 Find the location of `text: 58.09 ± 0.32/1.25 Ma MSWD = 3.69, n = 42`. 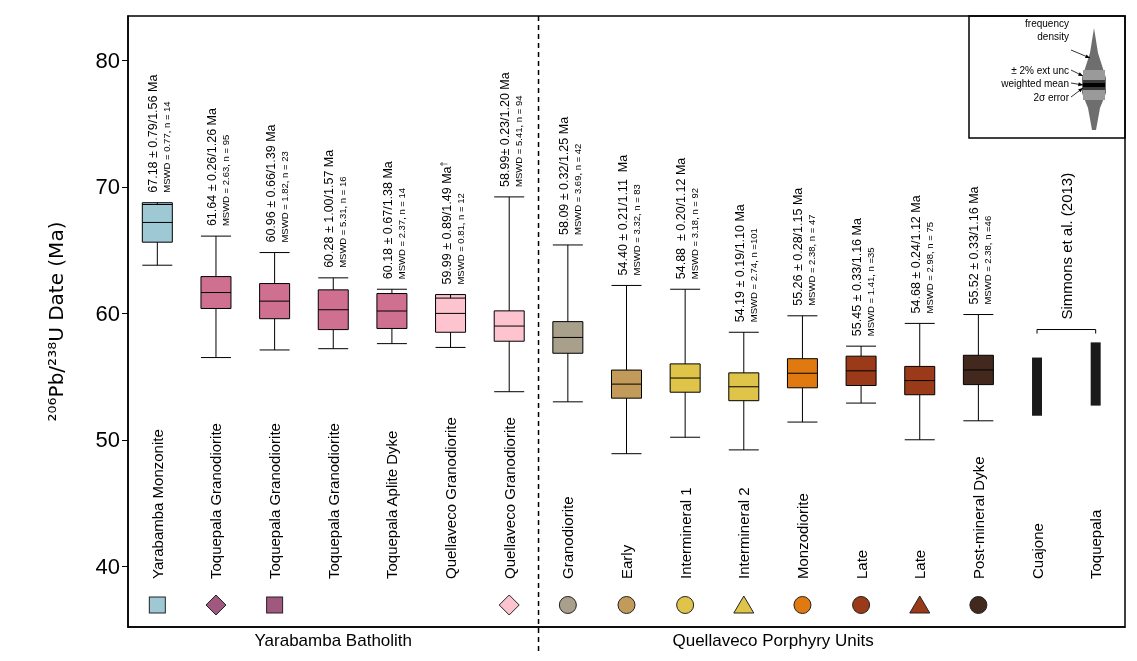

text: 58.09 ± 0.32/1.25 Ma MSWD = 3.69, n = 42 is located at coordinates (569, 175).